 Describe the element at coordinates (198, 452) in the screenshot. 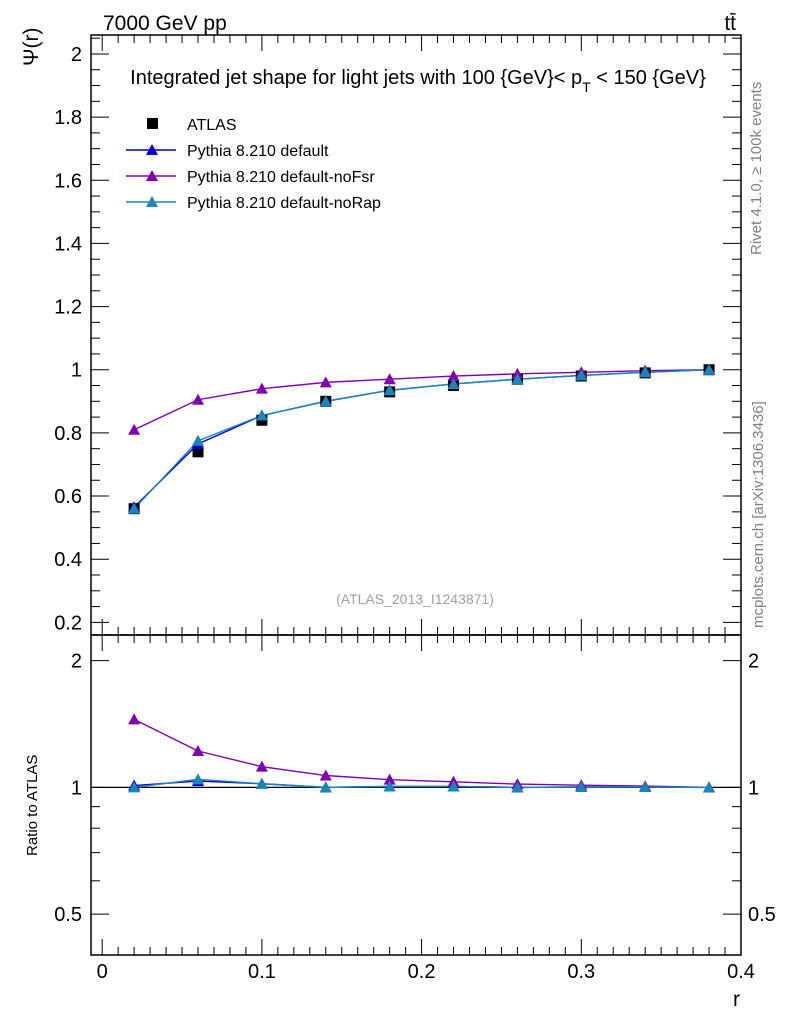

I see `atlas-point` at that location.